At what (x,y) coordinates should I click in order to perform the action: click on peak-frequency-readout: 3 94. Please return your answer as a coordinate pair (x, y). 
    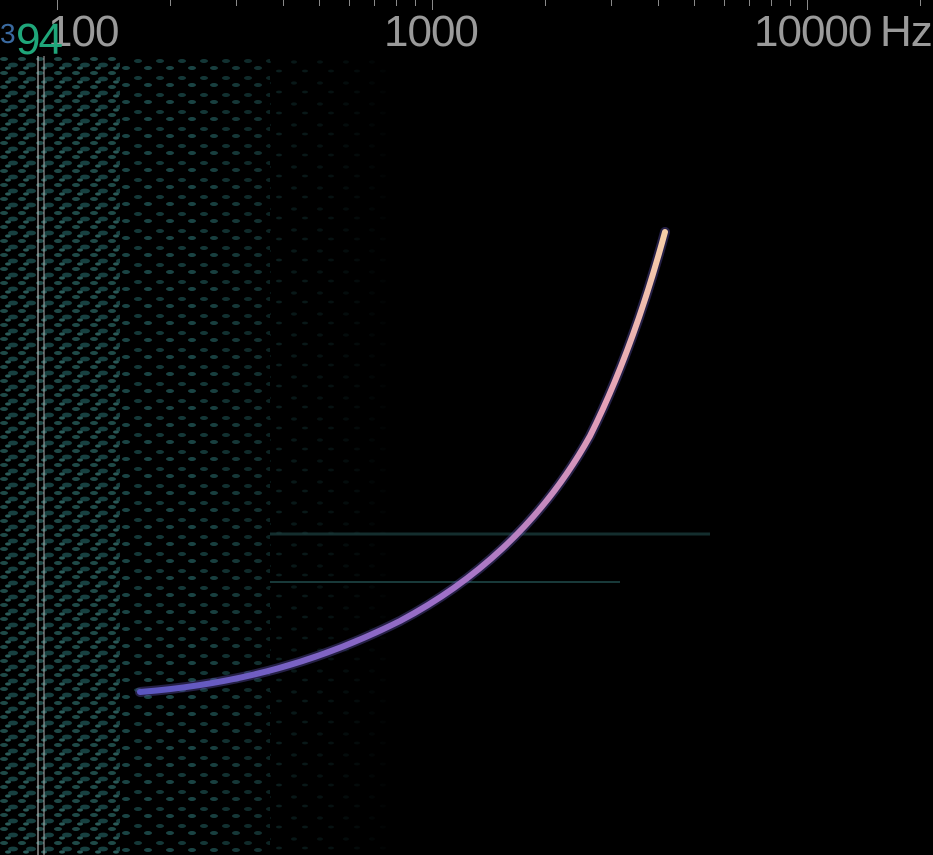
    Looking at the image, I should click on (40, 36).